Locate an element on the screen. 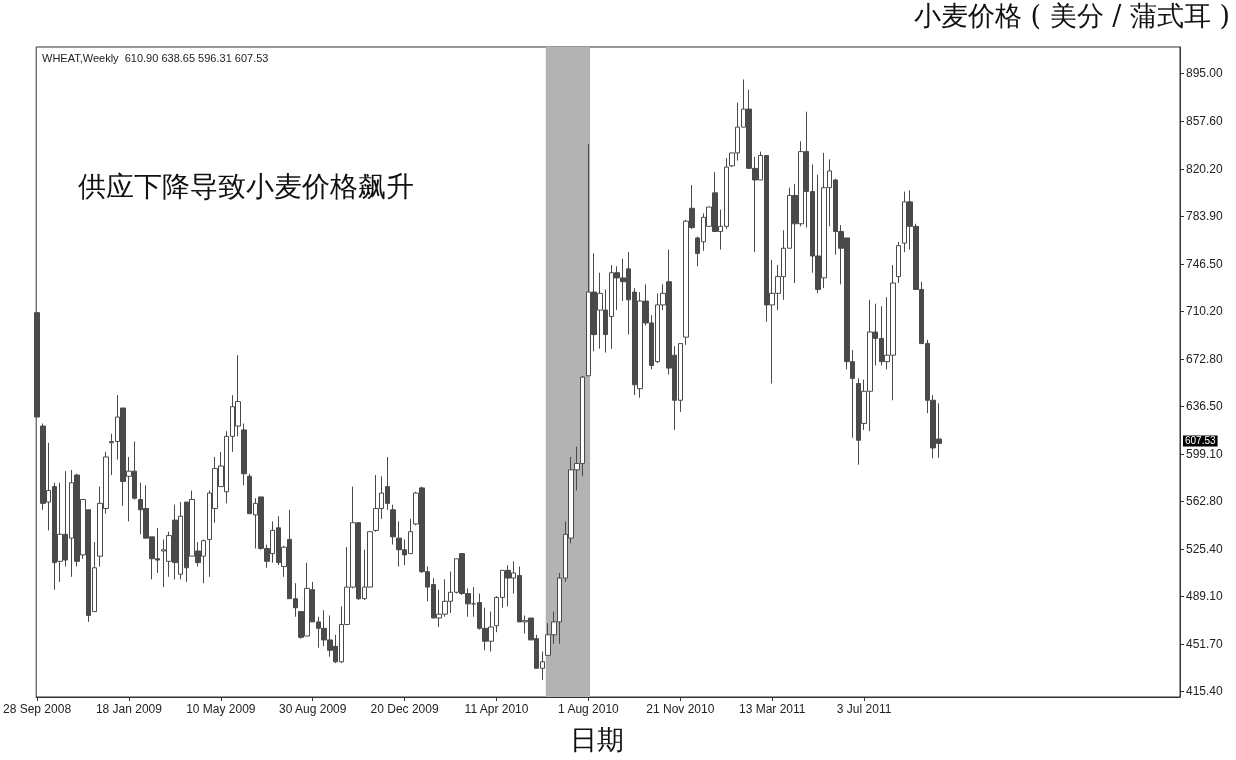  x-tick-label: 1 Aug 2010 is located at coordinates (589, 709).